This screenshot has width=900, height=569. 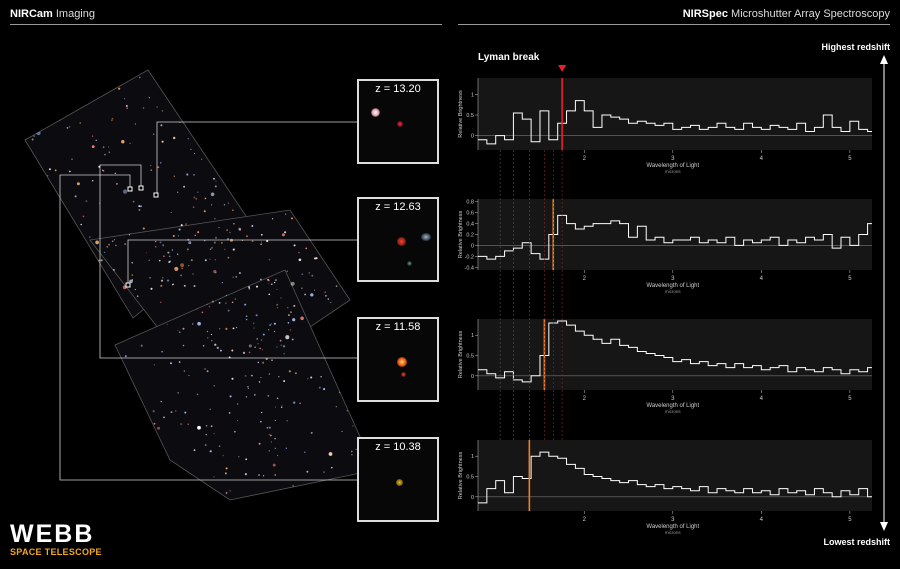 What do you see at coordinates (672, 166) in the screenshot?
I see `x-axis-label: Wavelength of Light` at bounding box center [672, 166].